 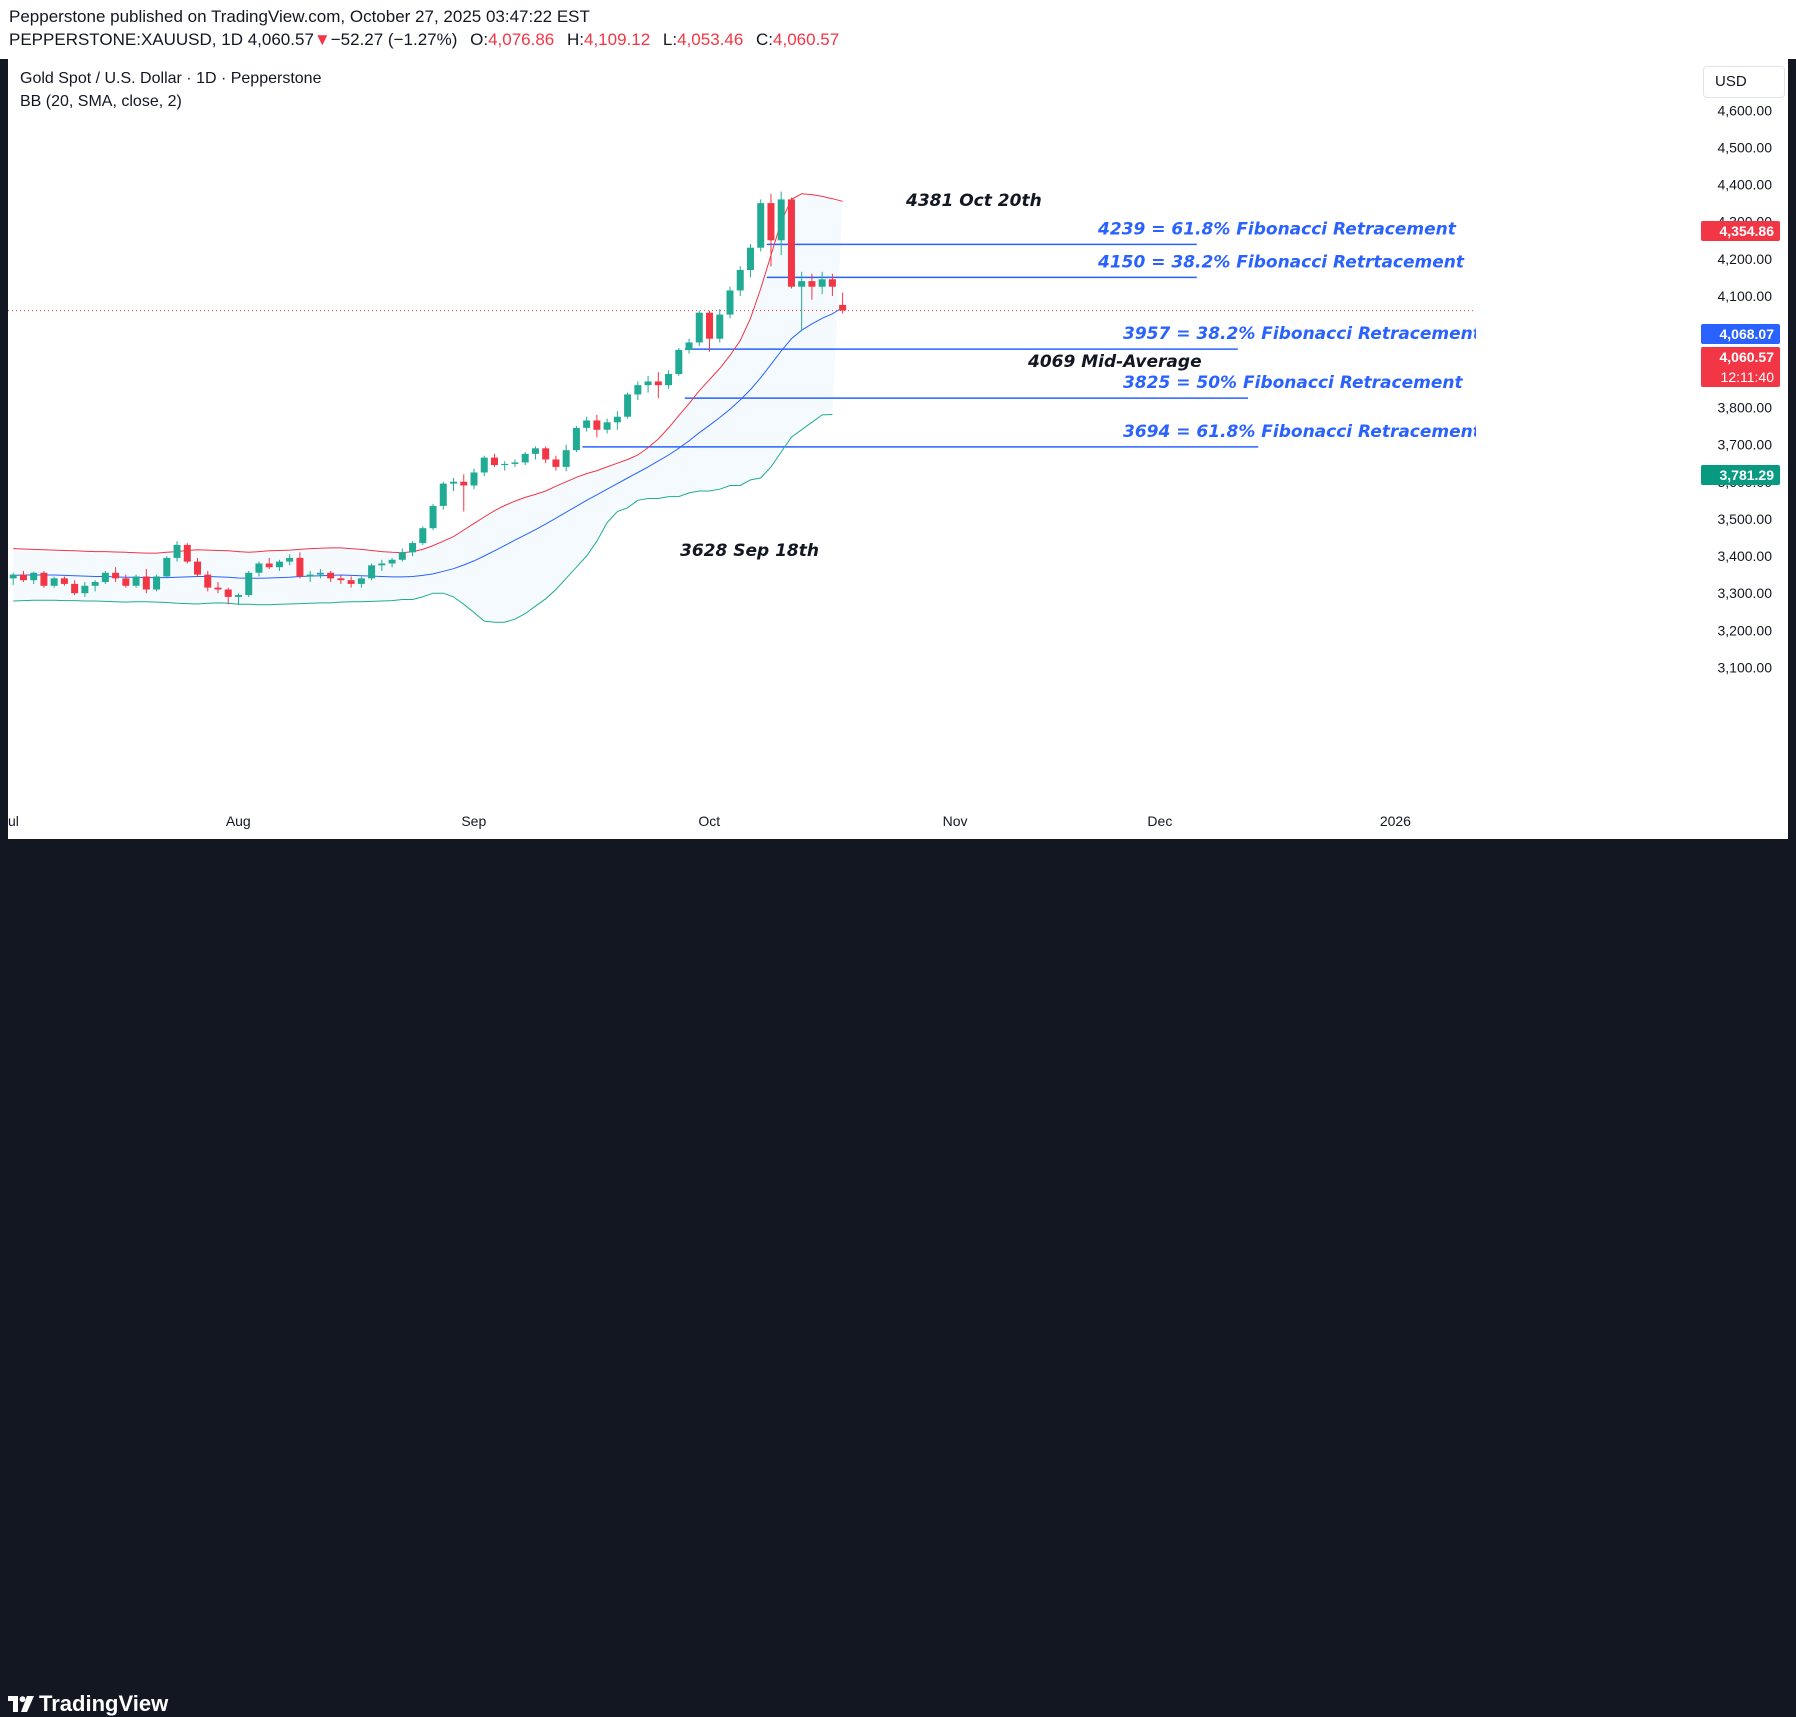 I want to click on tradingview-icon, so click(x=21, y=1704).